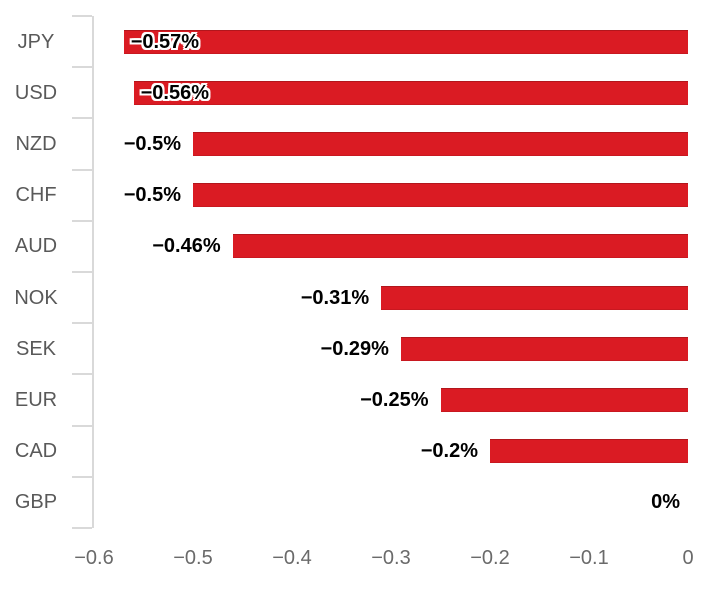 The height and width of the screenshot is (590, 708). Describe the element at coordinates (449, 451) in the screenshot. I see `value-label-cad: −0.2%` at that location.